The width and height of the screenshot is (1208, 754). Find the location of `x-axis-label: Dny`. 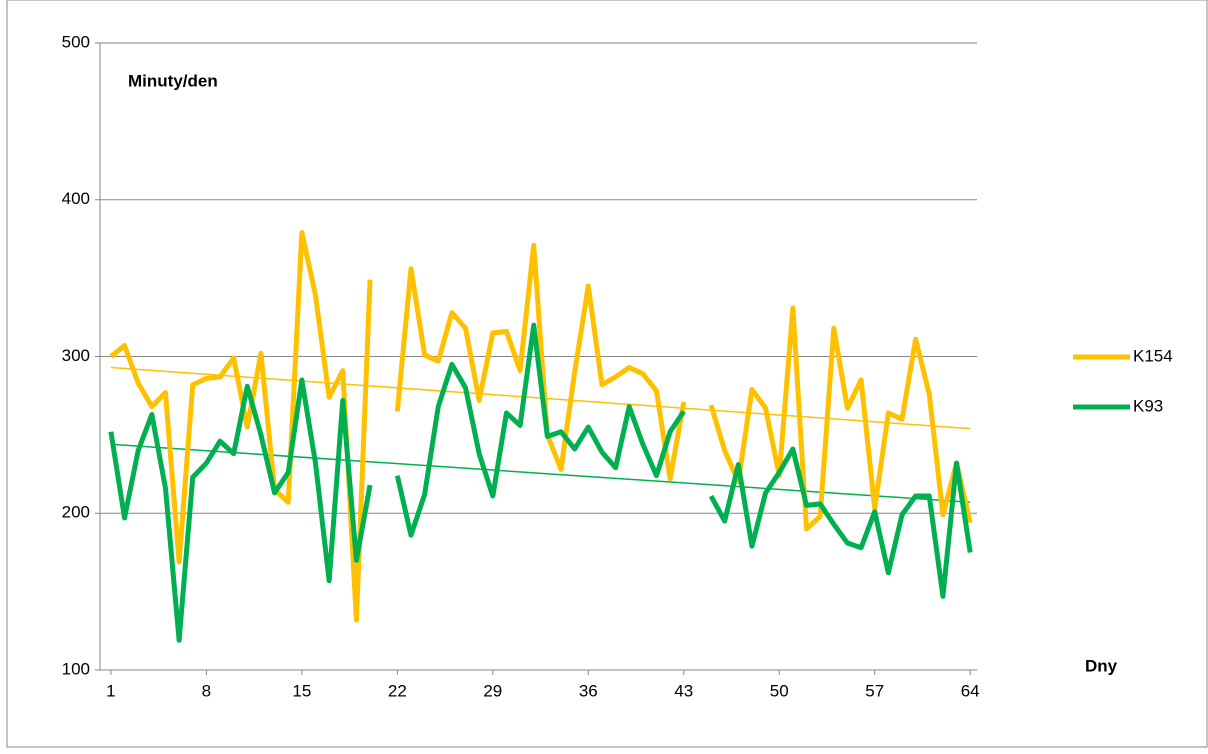

x-axis-label: Dny is located at coordinates (1101, 665).